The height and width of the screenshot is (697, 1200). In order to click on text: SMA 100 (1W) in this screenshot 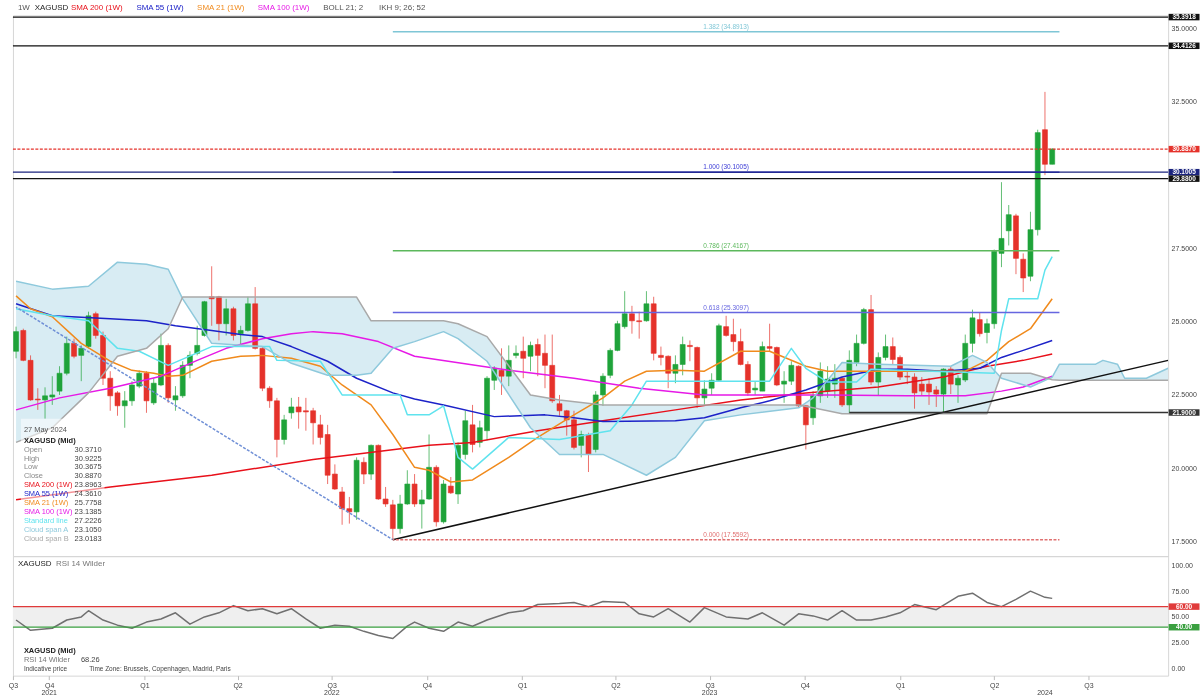, I will do `click(283, 8)`.